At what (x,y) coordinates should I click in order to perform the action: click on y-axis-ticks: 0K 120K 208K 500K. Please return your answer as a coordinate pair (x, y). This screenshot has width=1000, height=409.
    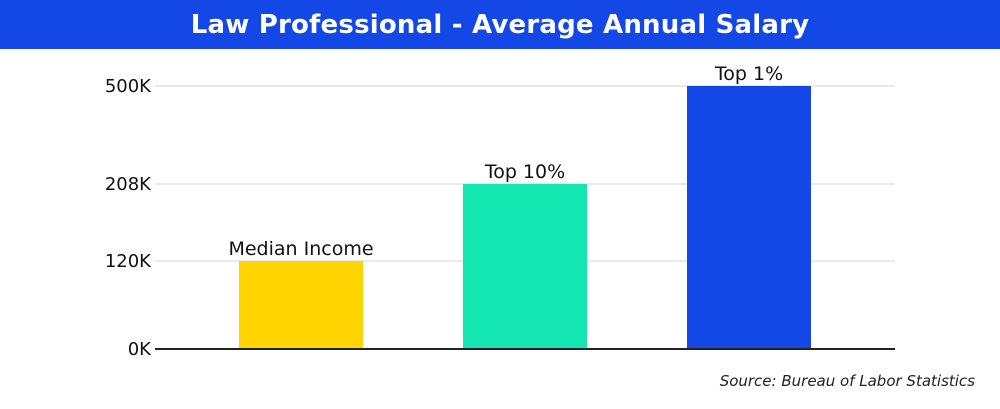
    Looking at the image, I should click on (128, 218).